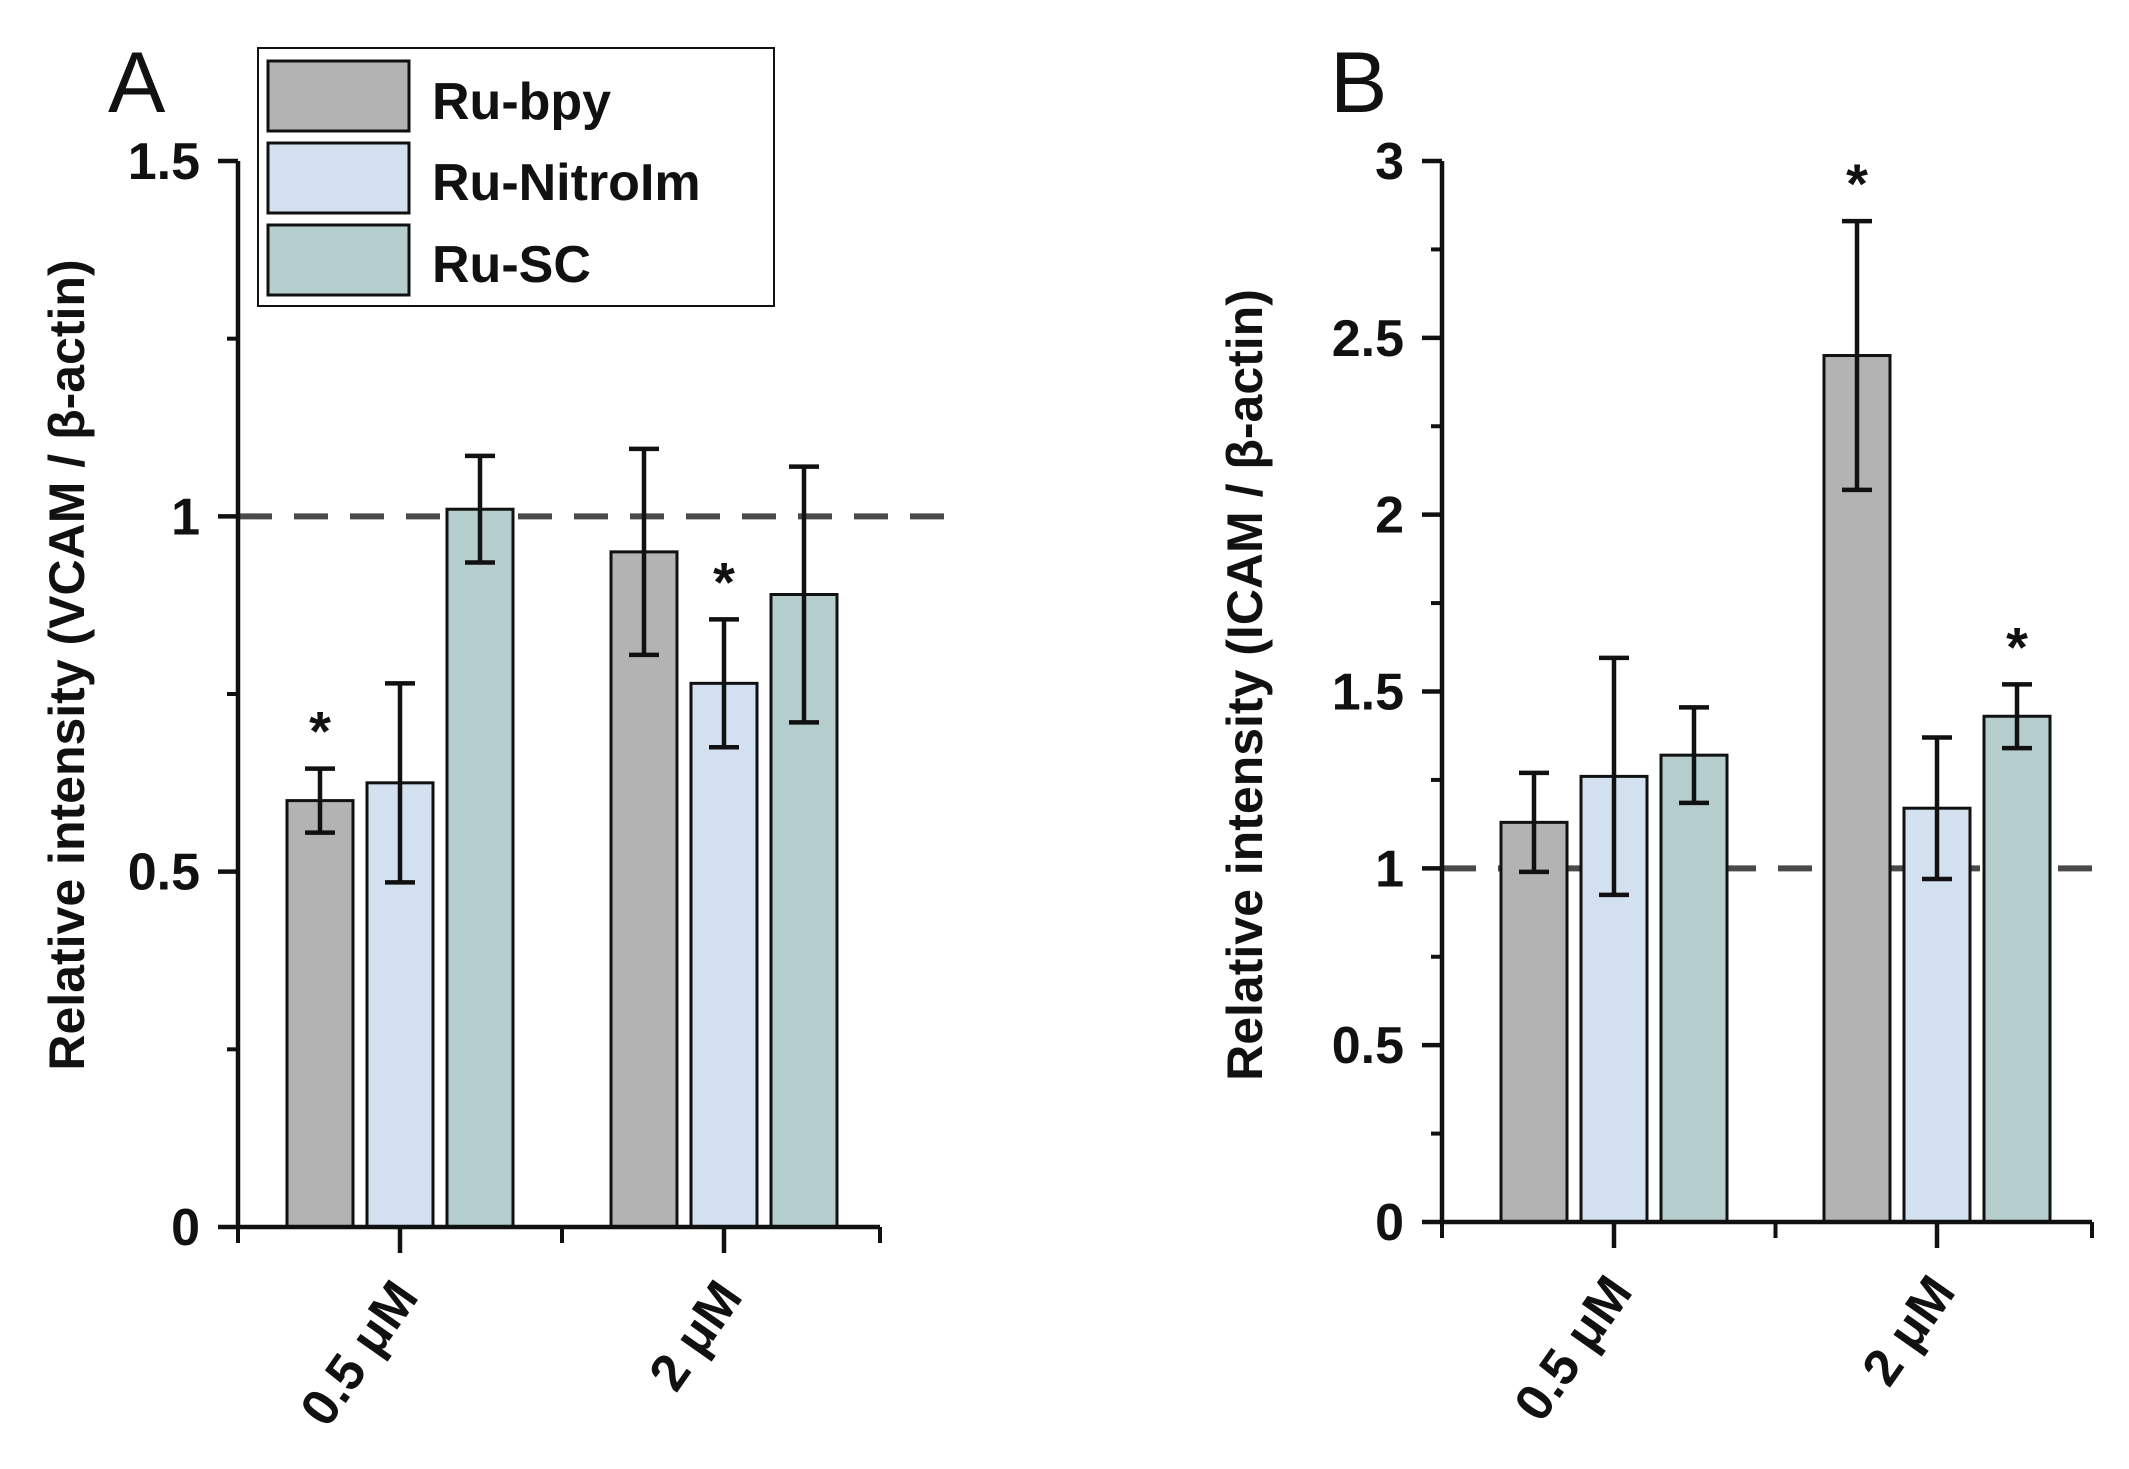 This screenshot has width=2129, height=1469. Describe the element at coordinates (566, 183) in the screenshot. I see `legend-label-ru-nitroim: Ru-NitroIm` at that location.